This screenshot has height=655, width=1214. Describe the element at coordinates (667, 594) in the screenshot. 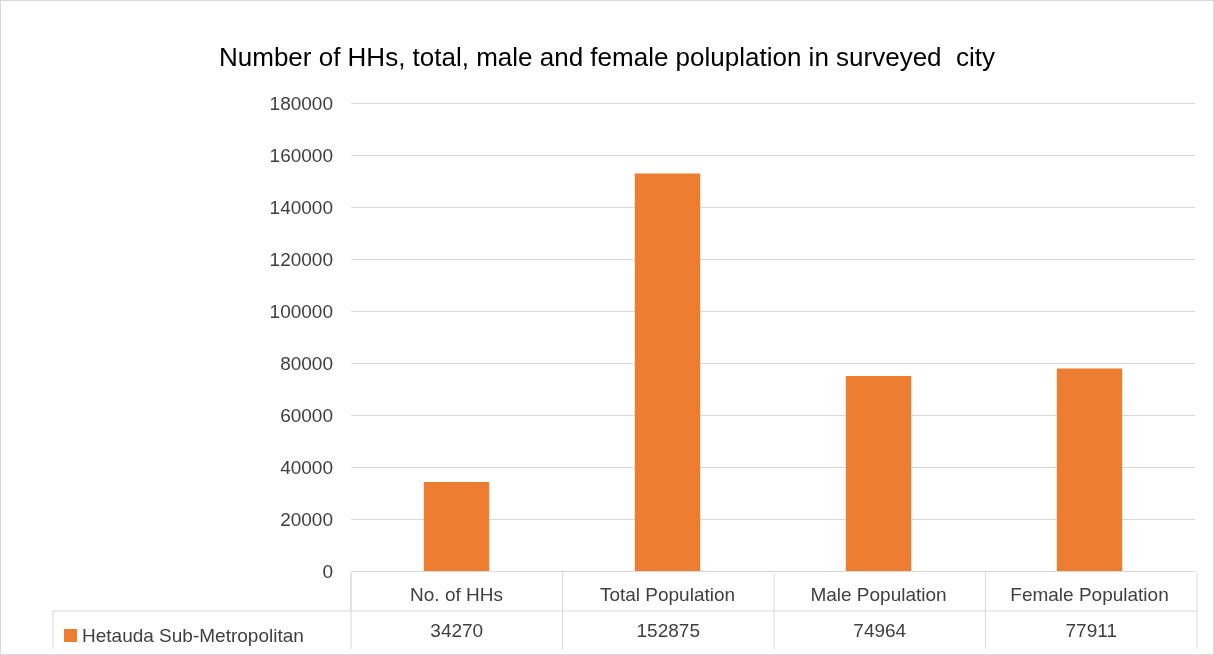

I see `x-tick-label: Total Population` at that location.